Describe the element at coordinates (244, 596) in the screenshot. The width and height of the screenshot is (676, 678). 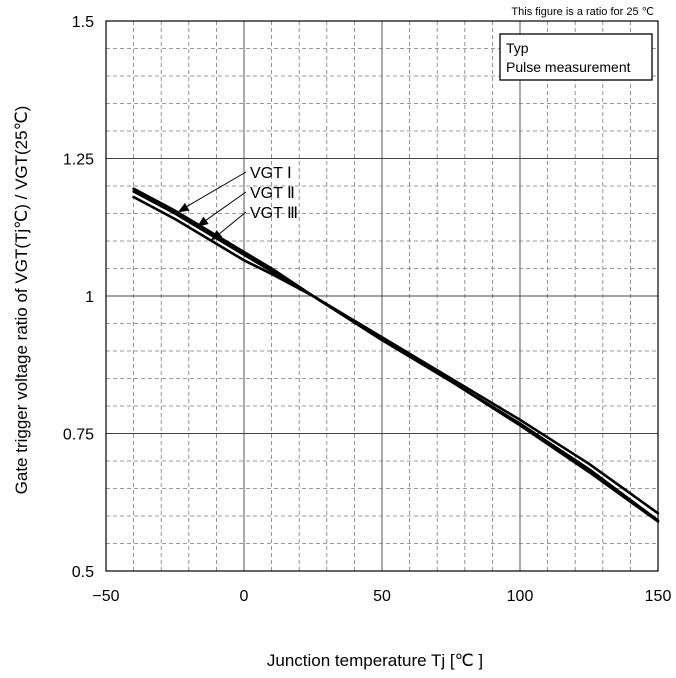
I see `x-tick-label: 0` at that location.